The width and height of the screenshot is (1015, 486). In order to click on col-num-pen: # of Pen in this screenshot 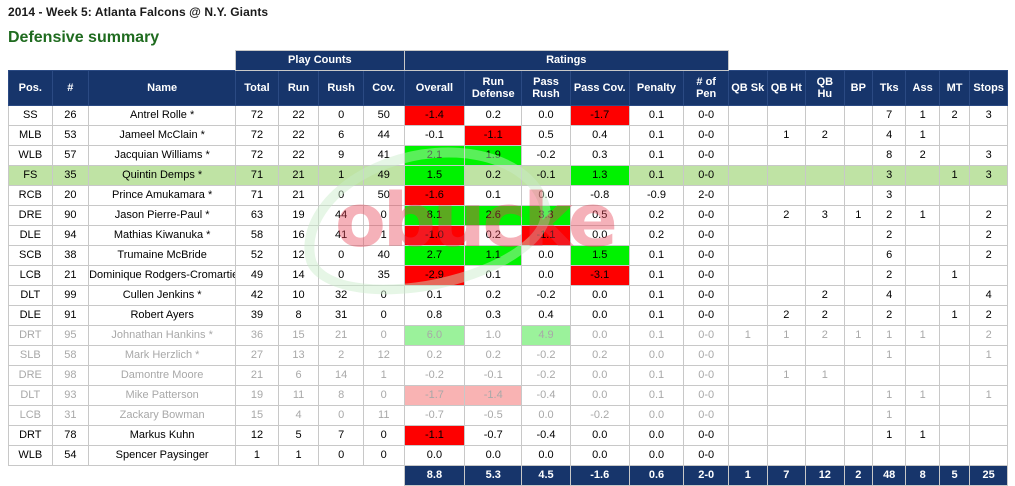, I will do `click(706, 88)`.